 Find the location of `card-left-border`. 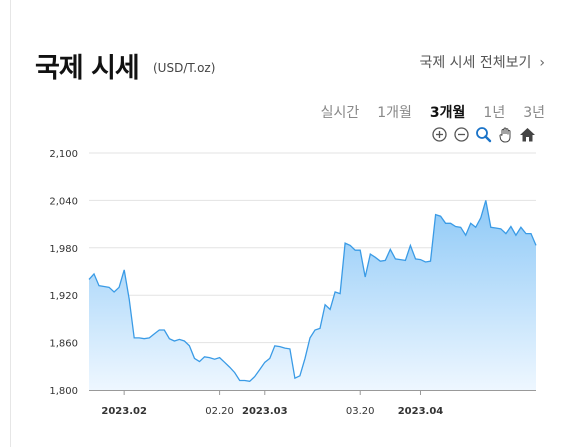

card-left-border is located at coordinates (10, 223).